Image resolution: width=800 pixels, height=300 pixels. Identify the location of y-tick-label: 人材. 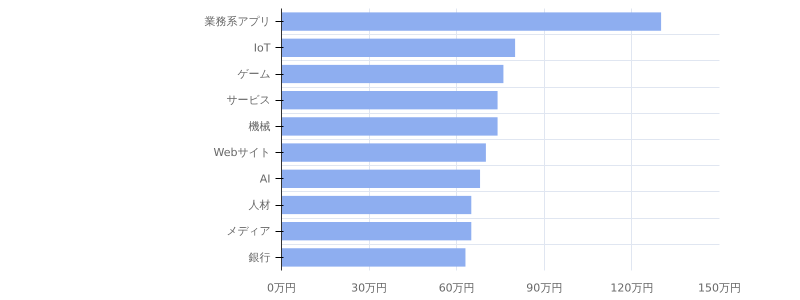
(259, 205).